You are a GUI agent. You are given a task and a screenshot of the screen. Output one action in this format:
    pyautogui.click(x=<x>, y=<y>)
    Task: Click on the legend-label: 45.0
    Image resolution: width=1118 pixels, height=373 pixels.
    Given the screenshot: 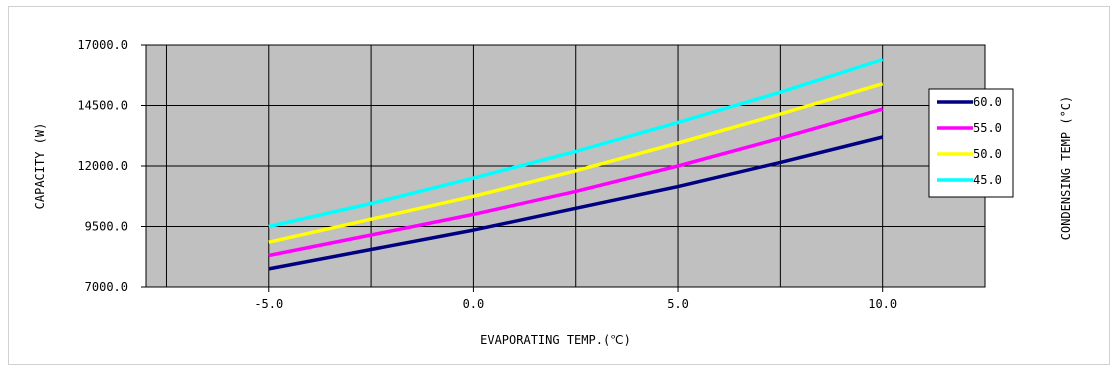 What is the action you would take?
    pyautogui.click(x=987, y=180)
    